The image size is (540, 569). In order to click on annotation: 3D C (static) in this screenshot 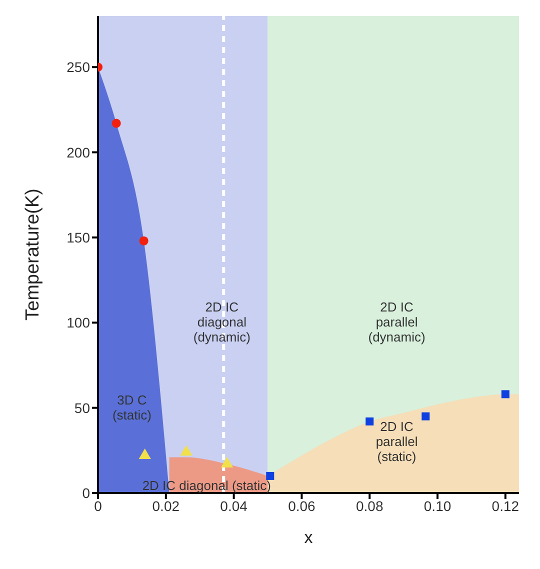, I will do `click(132, 407)`.